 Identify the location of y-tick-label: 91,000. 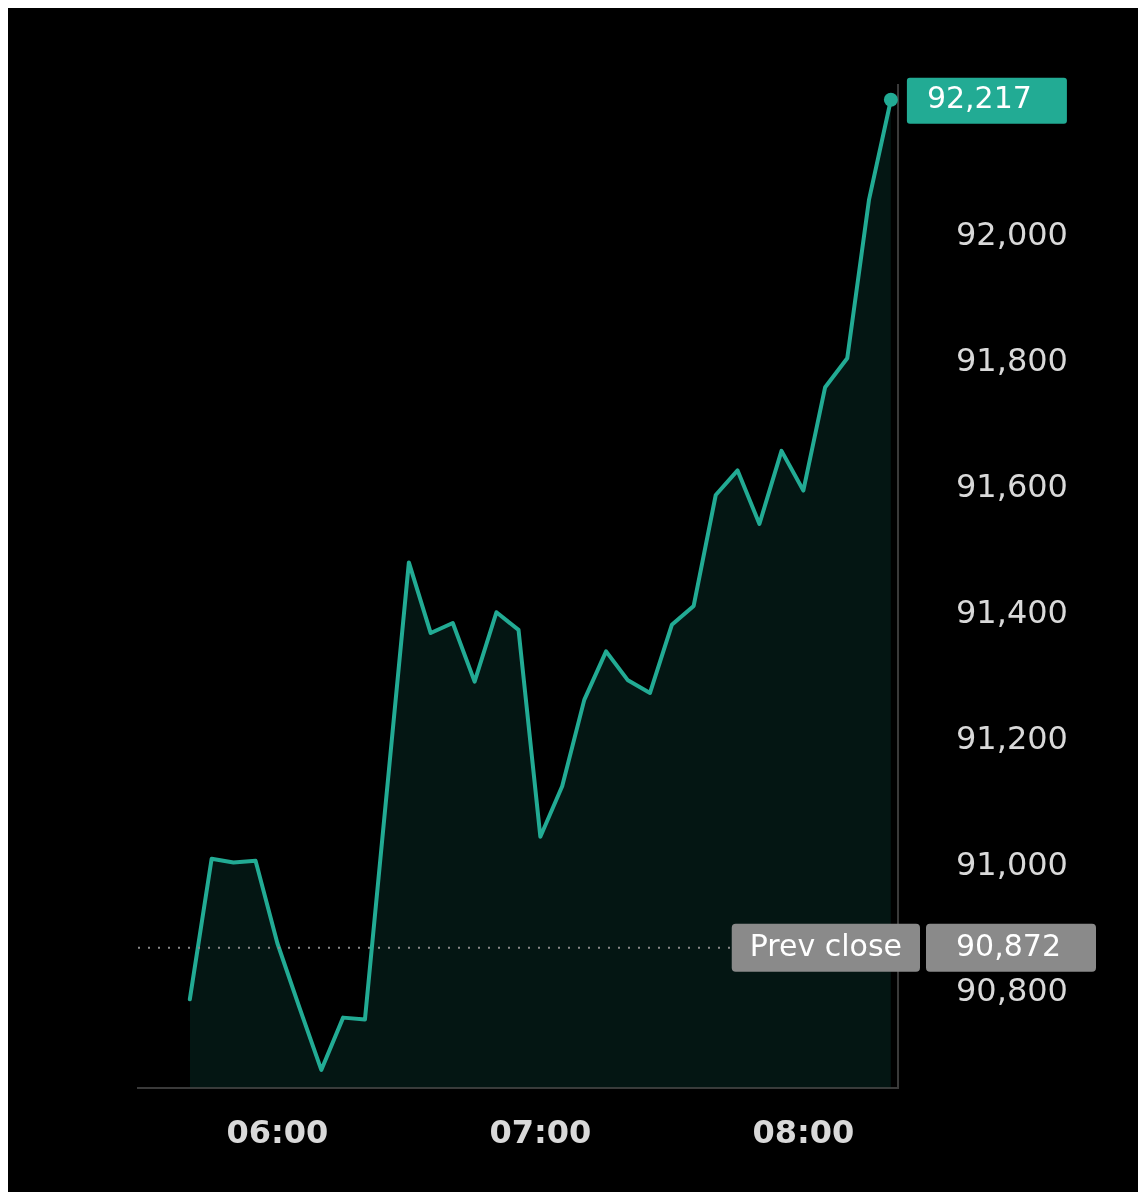
(1012, 864).